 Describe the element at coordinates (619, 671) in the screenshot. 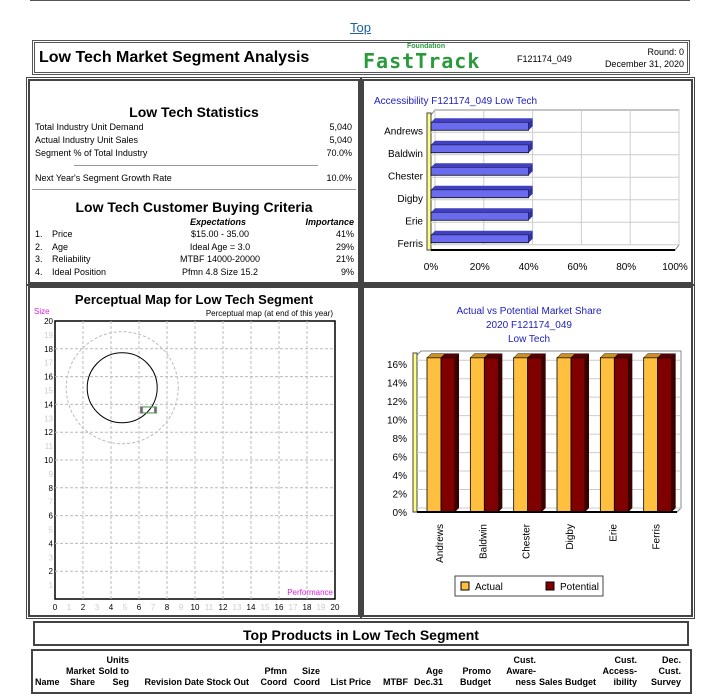

I see `column-header: Cust. Access- ibility` at that location.